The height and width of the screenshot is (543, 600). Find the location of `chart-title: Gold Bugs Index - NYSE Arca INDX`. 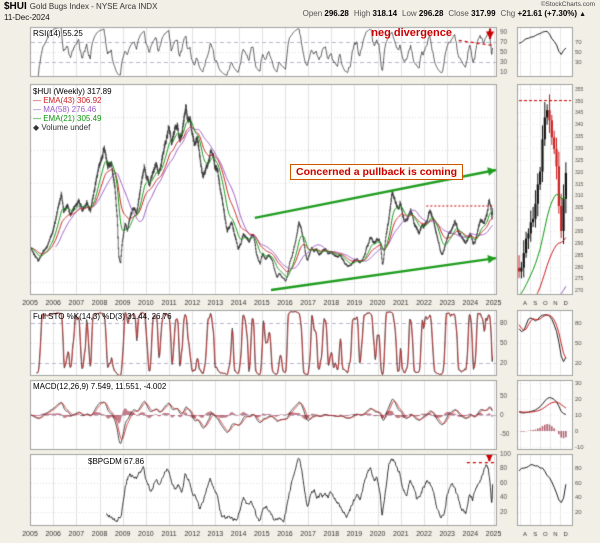

chart-title: Gold Bugs Index - NYSE Arca INDX is located at coordinates (93, 6).